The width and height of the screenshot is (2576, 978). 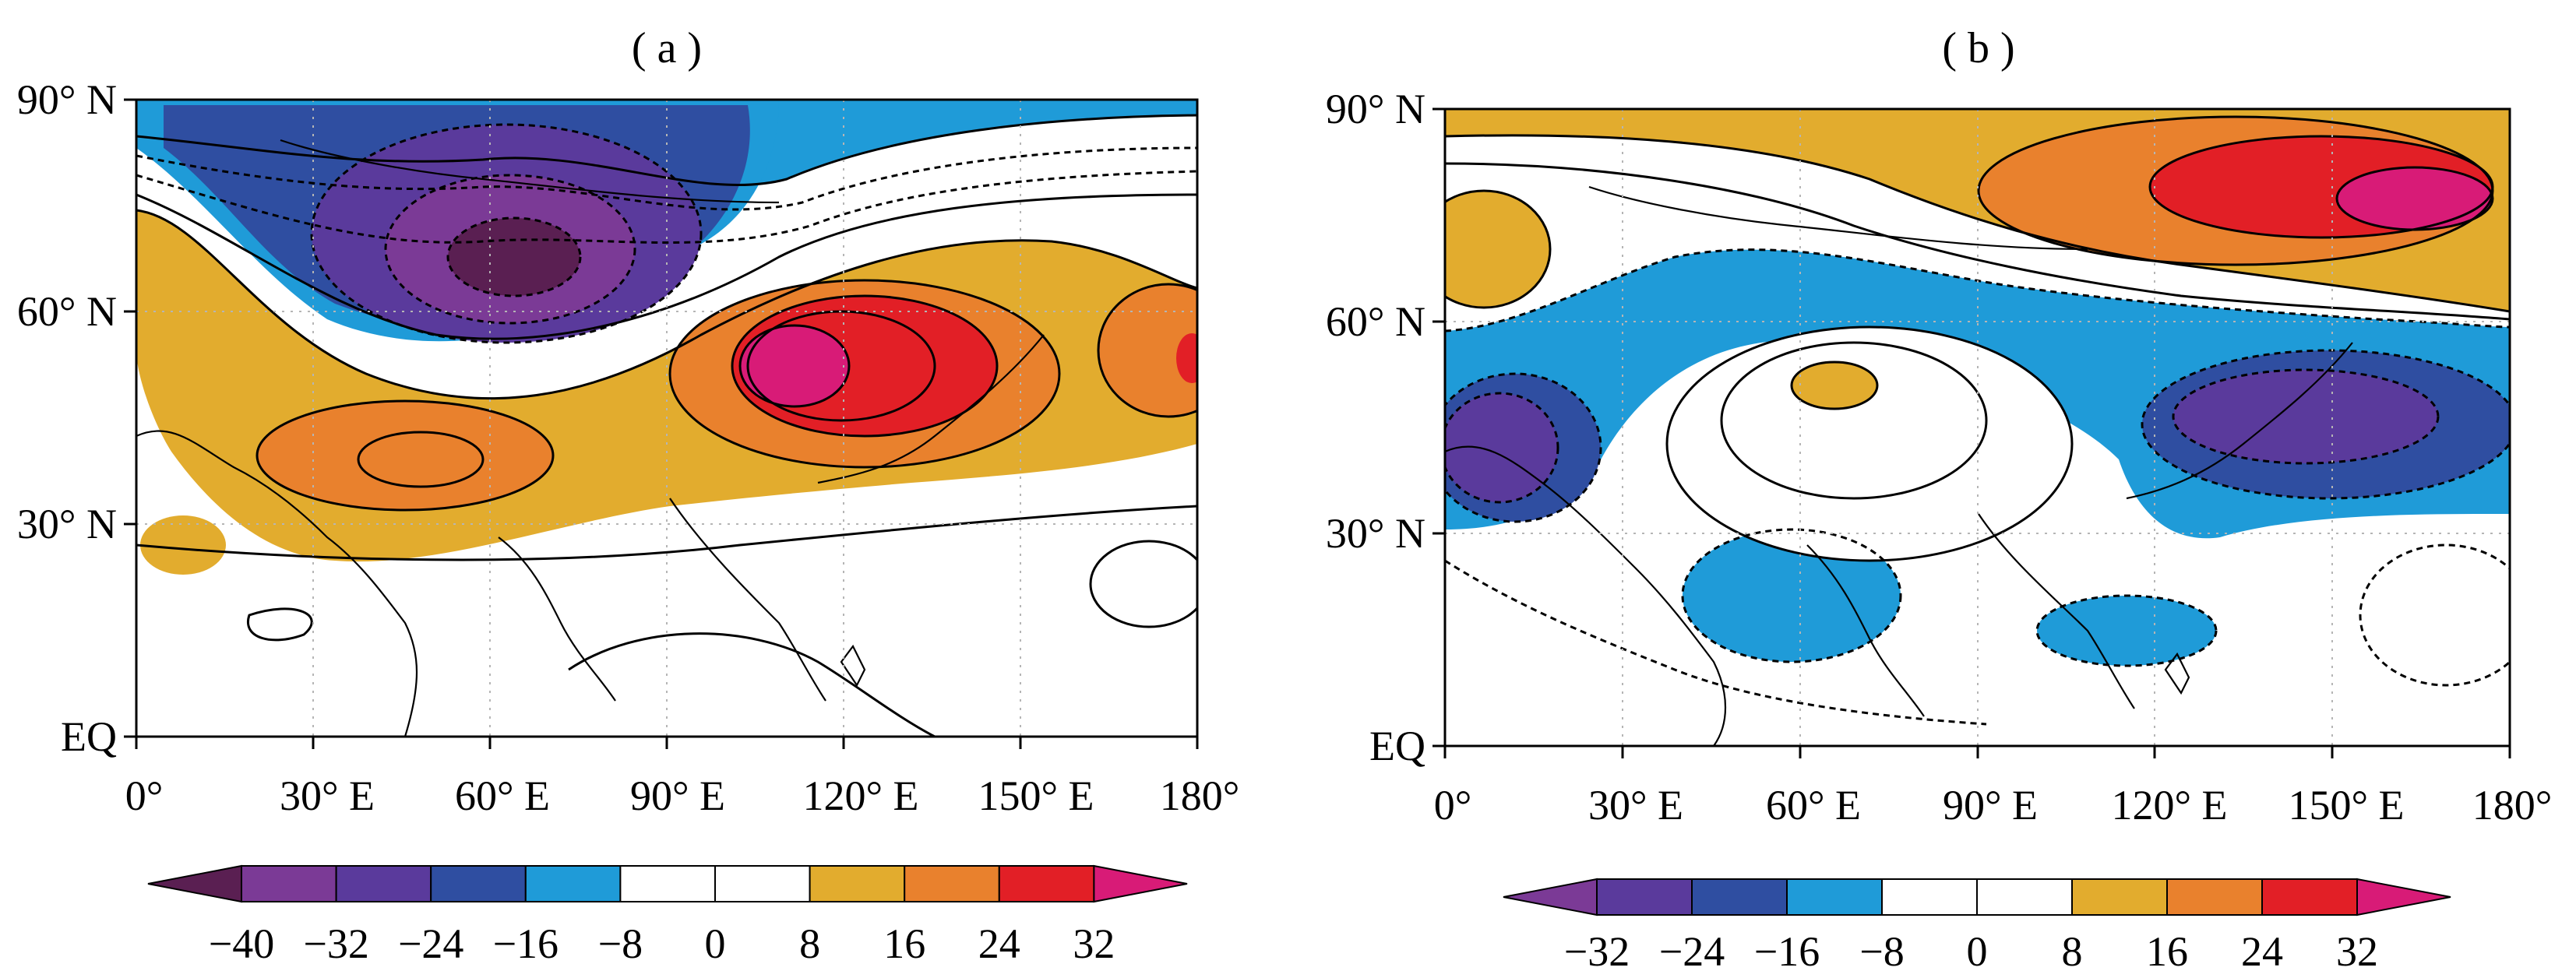 What do you see at coordinates (2072, 951) in the screenshot?
I see `panel-b-colorbar-tick: 8` at bounding box center [2072, 951].